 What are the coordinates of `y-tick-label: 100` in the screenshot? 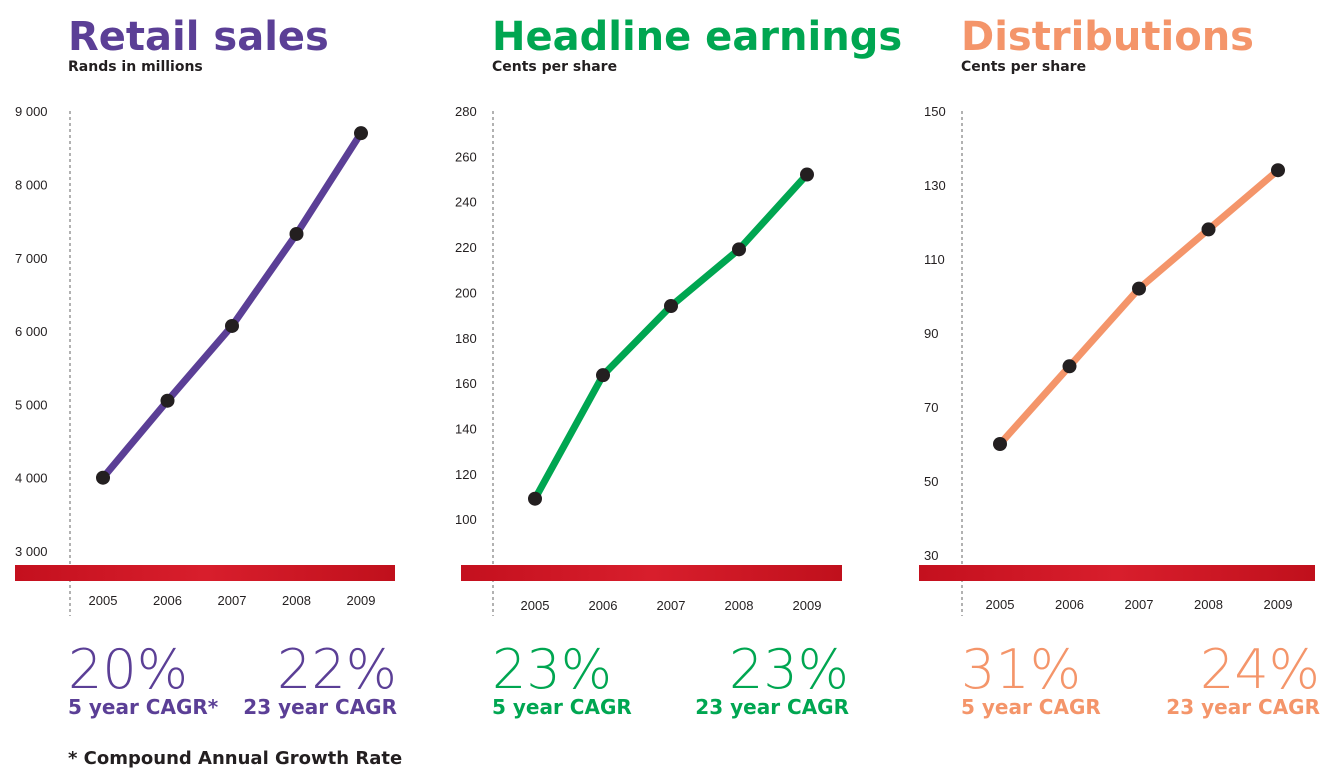 It's located at (466, 519).